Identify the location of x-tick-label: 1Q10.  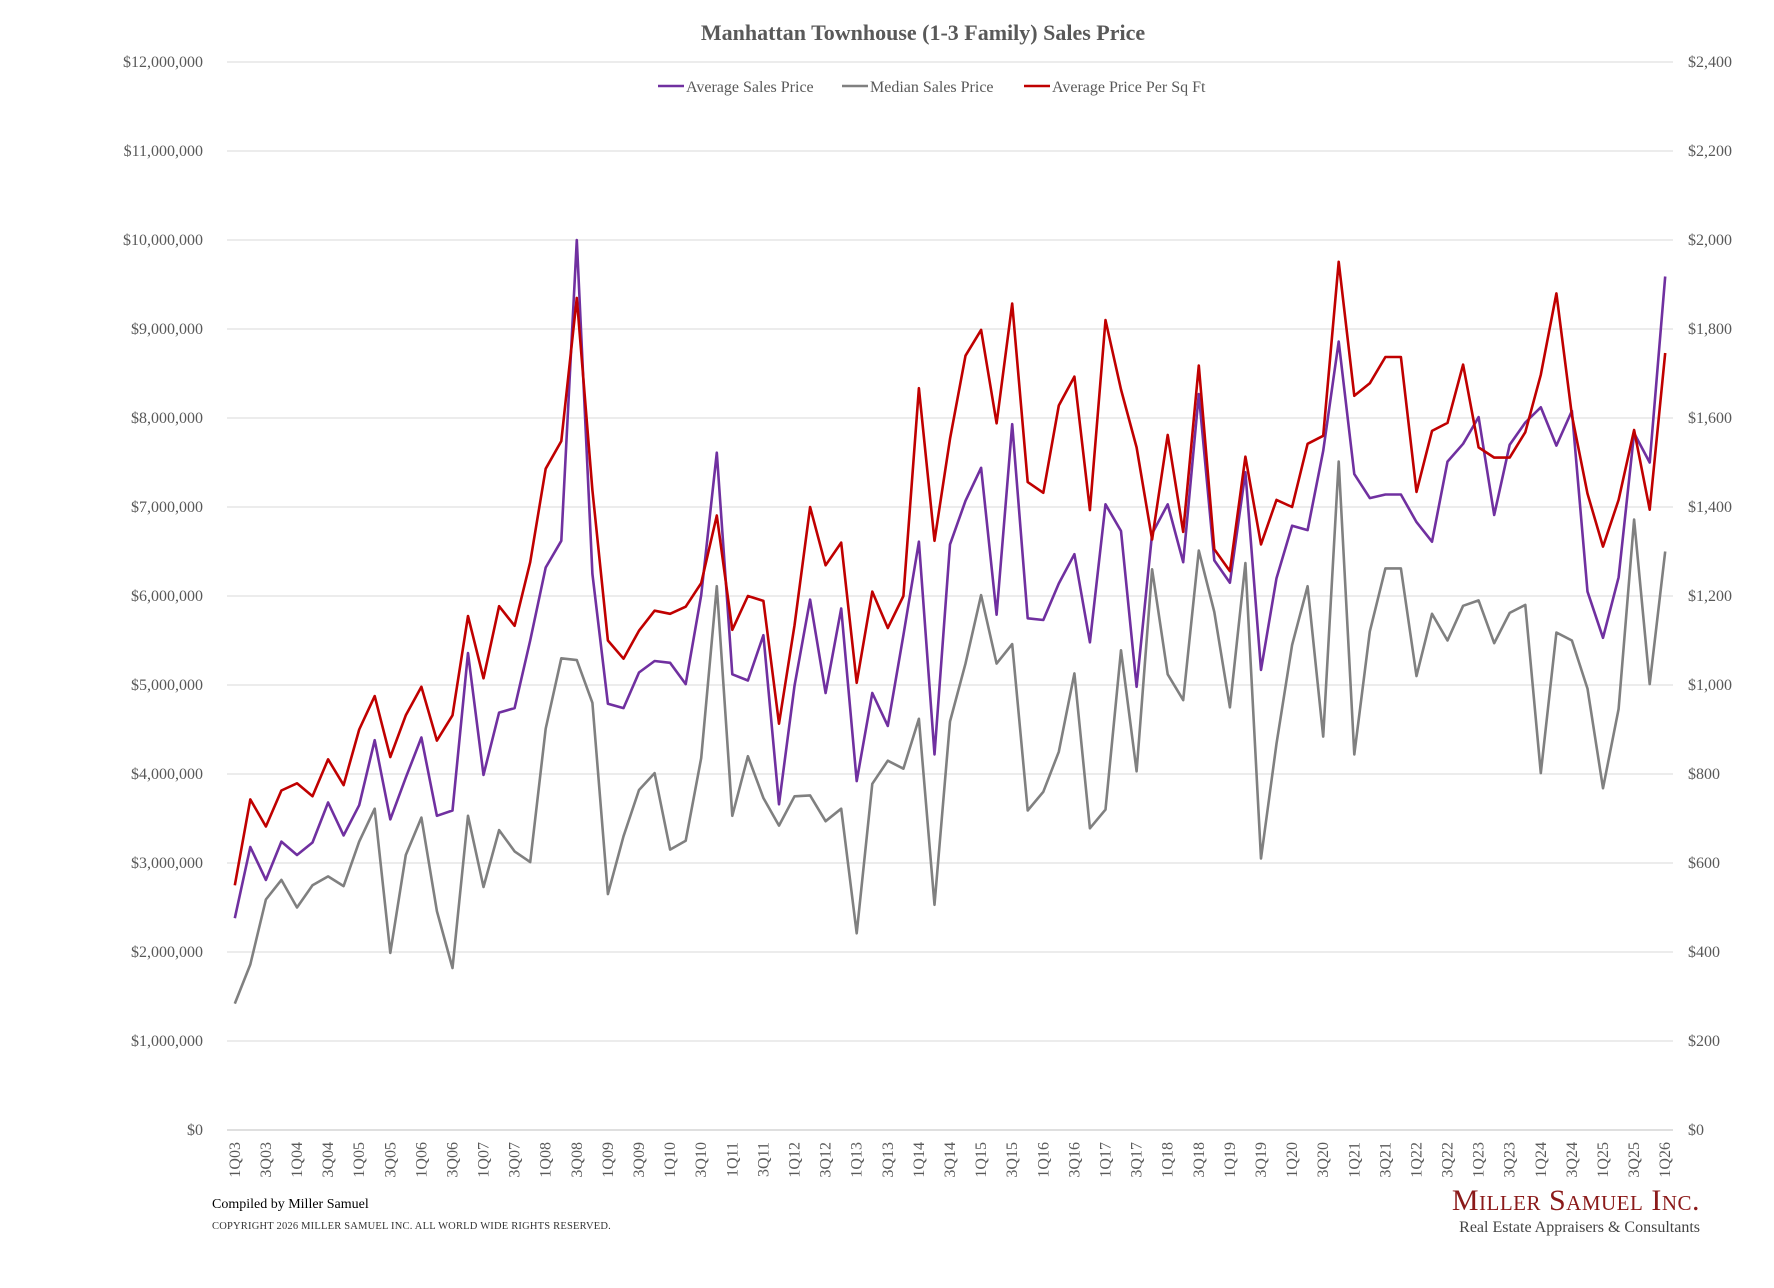
(670, 1160).